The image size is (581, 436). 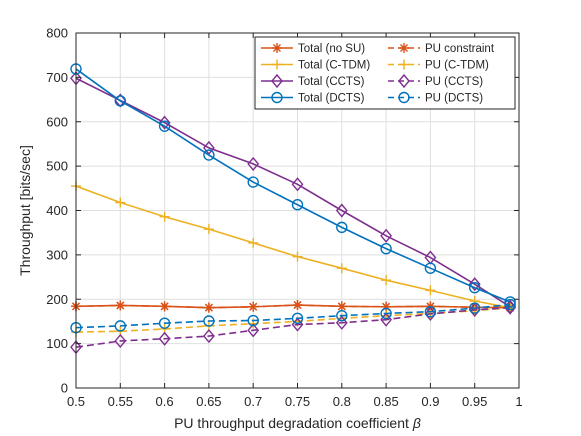 I want to click on legend-entry: PU (C-TDM), so click(x=438, y=65).